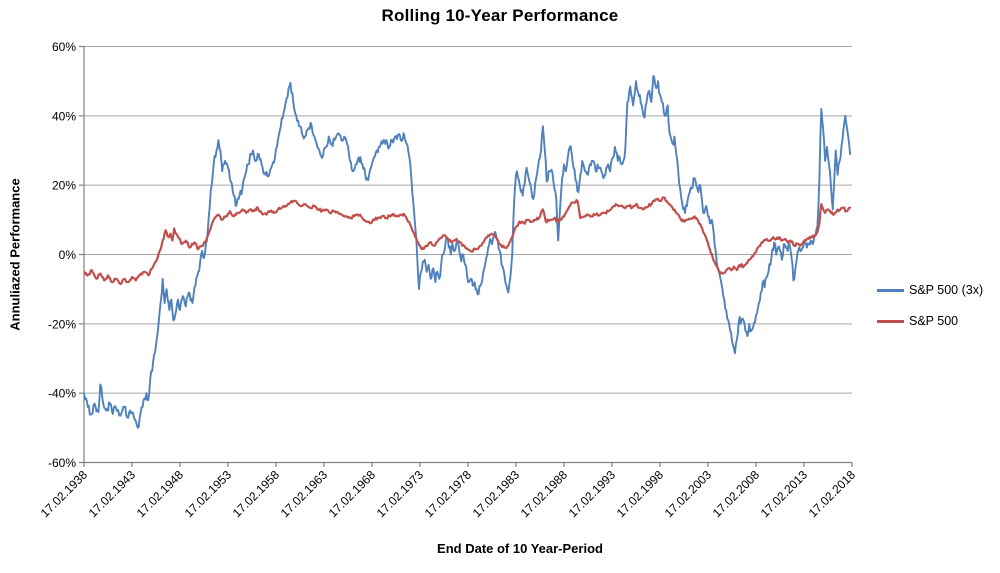  What do you see at coordinates (160, 493) in the screenshot?
I see `x-tick-label: 17.02.1948` at bounding box center [160, 493].